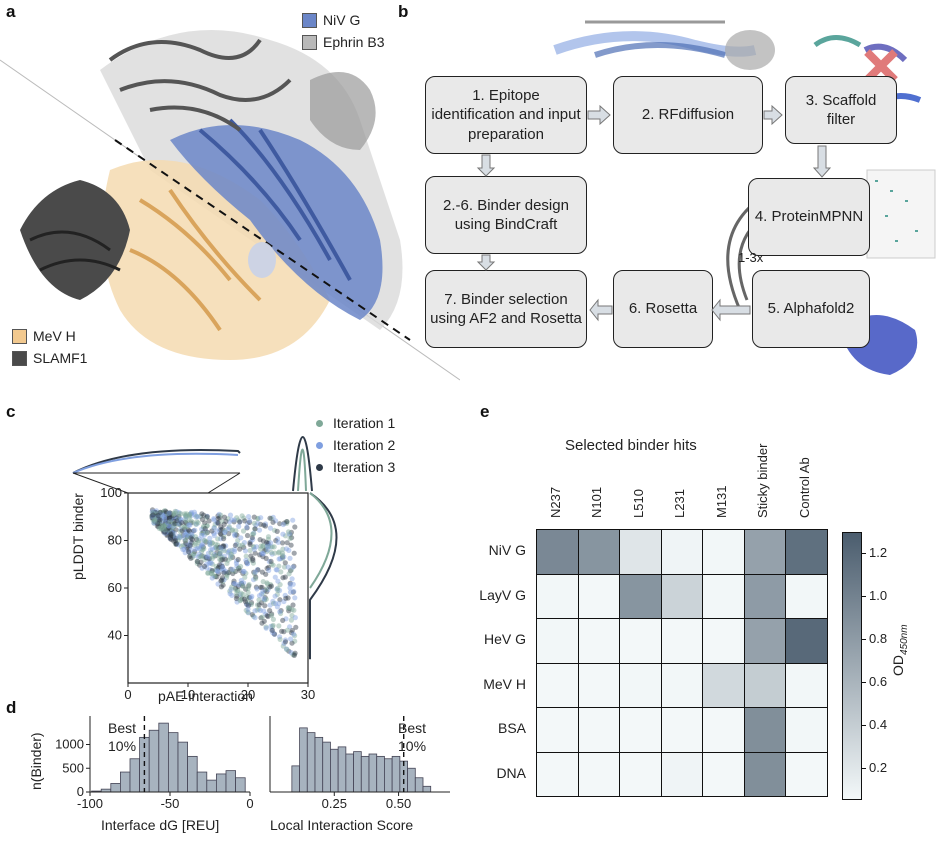  Describe the element at coordinates (173, 762) in the screenshot. I see `histogram-bar` at that location.